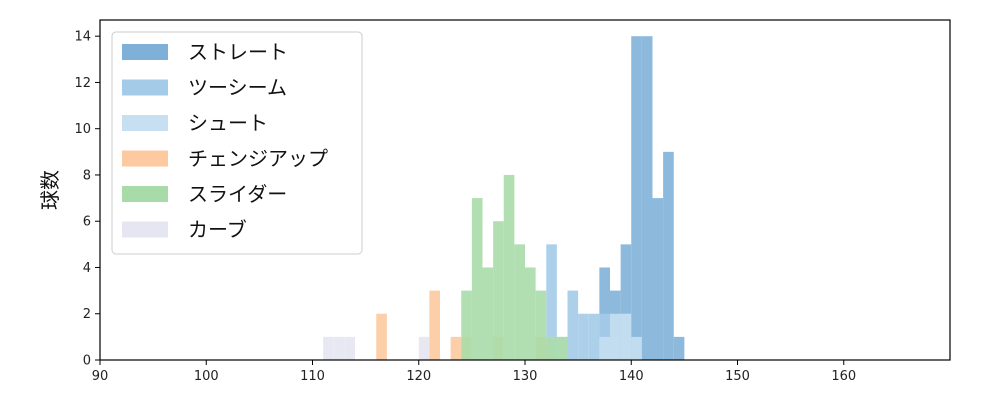 The image size is (1000, 400). I want to click on y-tick-label: 12, so click(82, 83).